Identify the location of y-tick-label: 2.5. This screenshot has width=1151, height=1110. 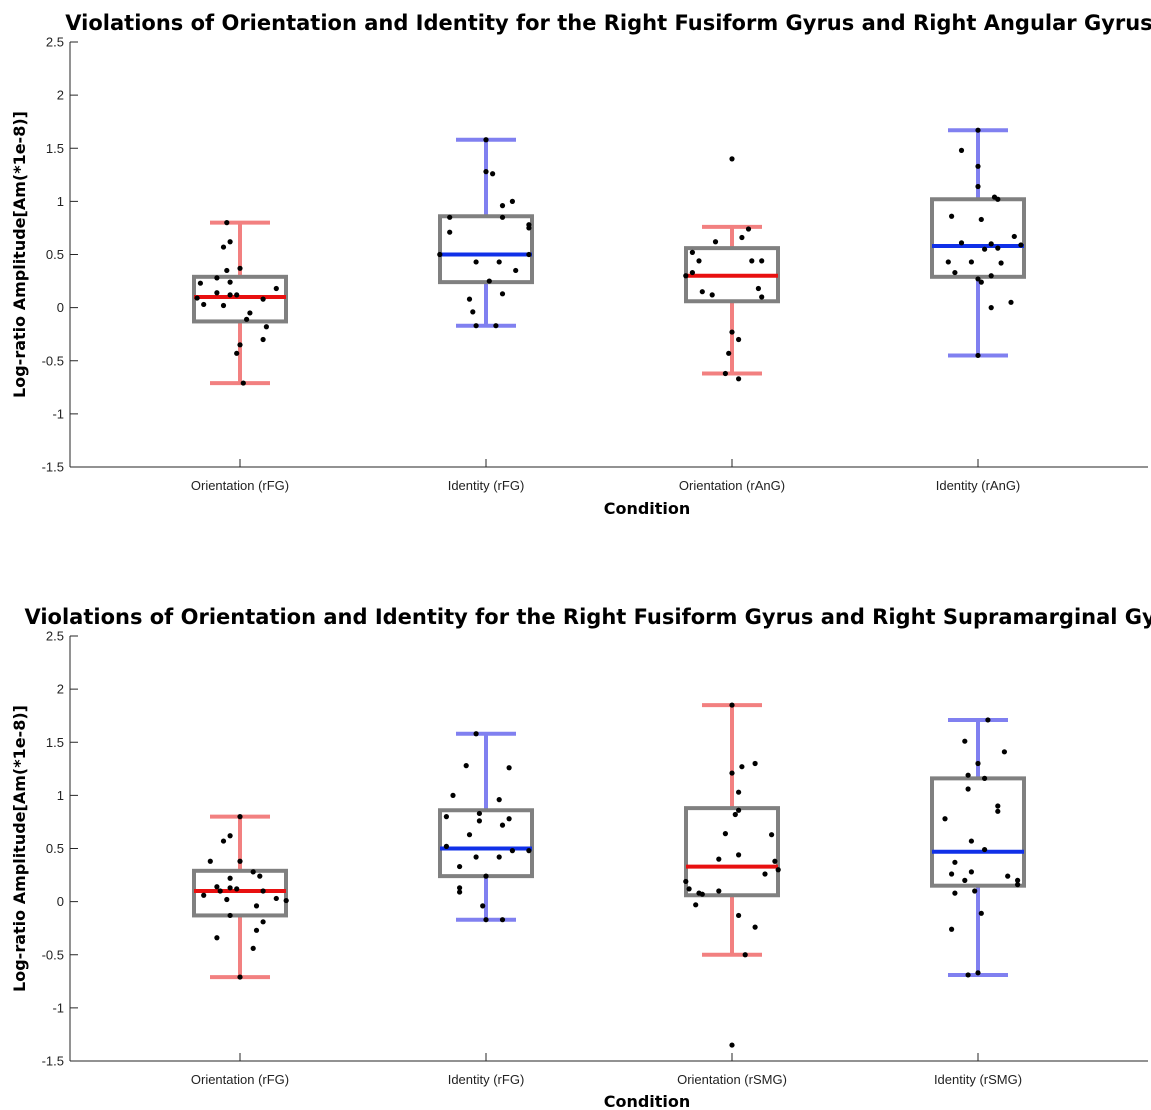
(55, 636).